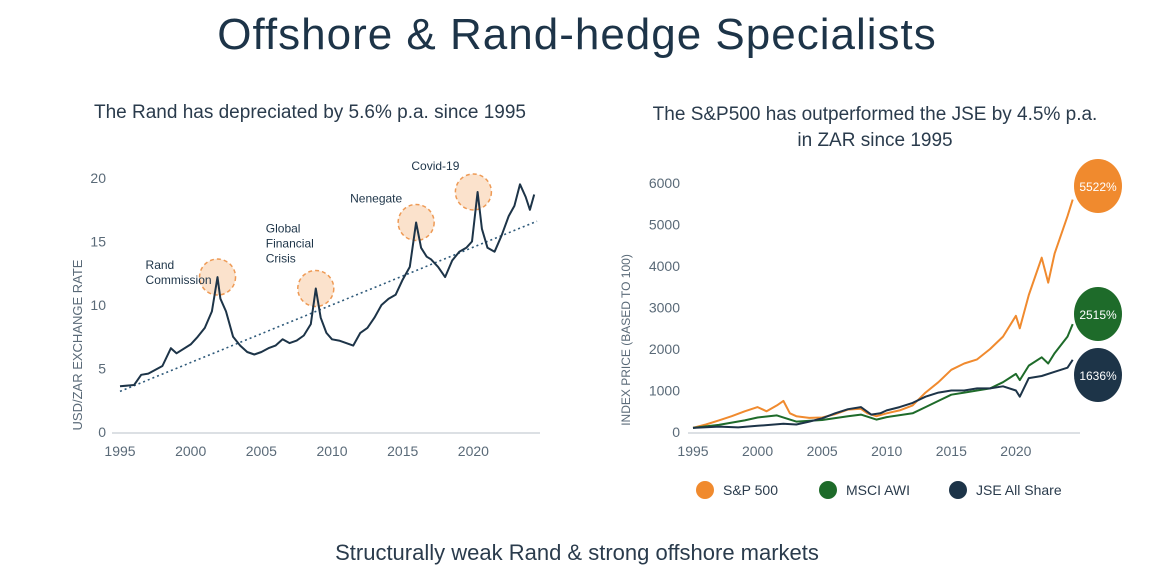  Describe the element at coordinates (435, 166) in the screenshot. I see `event-annotation-label: Covid-19` at that location.